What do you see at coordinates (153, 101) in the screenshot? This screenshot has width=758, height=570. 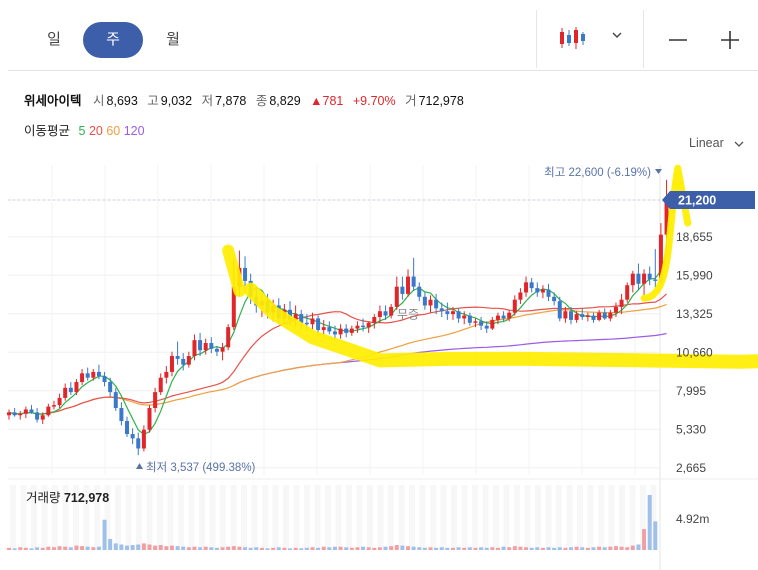 I see `high-label: 고` at bounding box center [153, 101].